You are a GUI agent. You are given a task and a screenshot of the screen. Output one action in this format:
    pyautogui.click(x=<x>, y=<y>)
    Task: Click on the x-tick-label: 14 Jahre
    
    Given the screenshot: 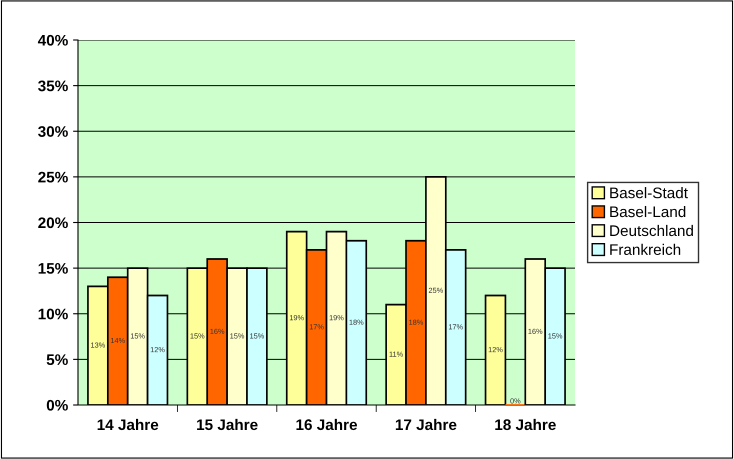 What is the action you would take?
    pyautogui.click(x=128, y=424)
    